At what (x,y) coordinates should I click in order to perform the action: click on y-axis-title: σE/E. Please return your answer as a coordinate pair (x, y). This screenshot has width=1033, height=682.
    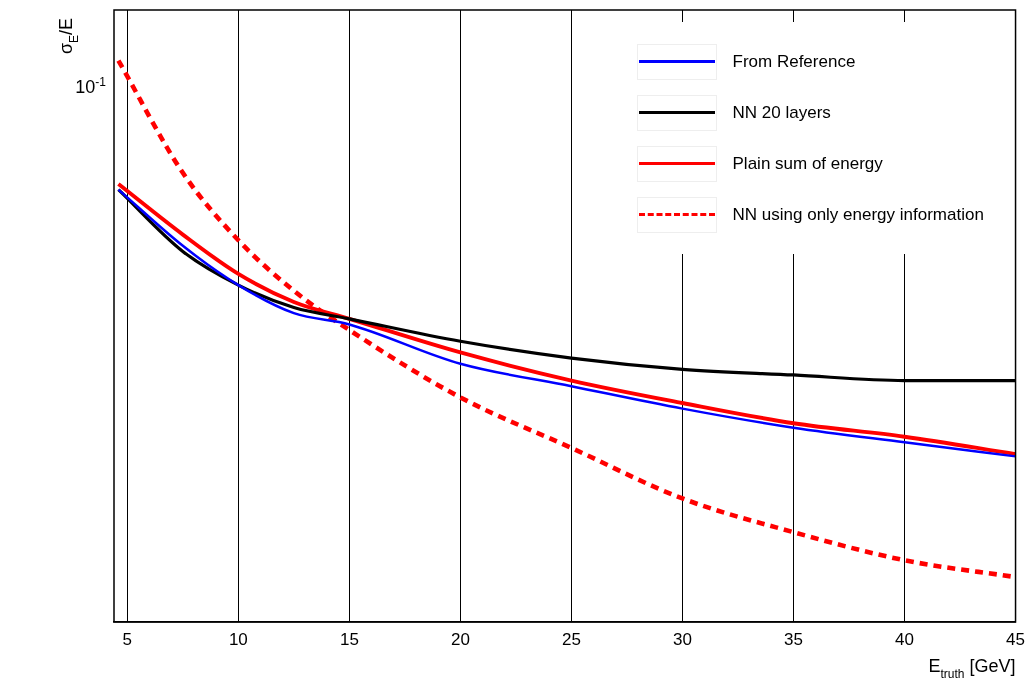
    Looking at the image, I should click on (68, 36).